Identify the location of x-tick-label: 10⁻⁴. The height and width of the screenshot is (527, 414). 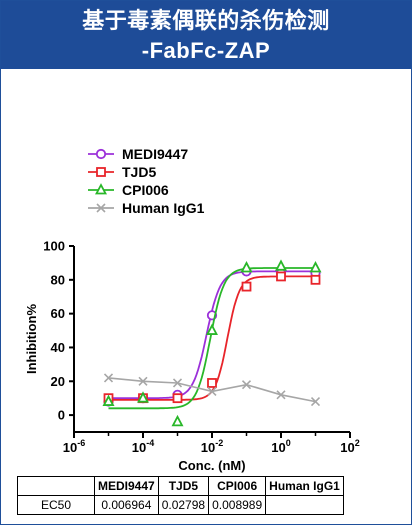
(143, 446).